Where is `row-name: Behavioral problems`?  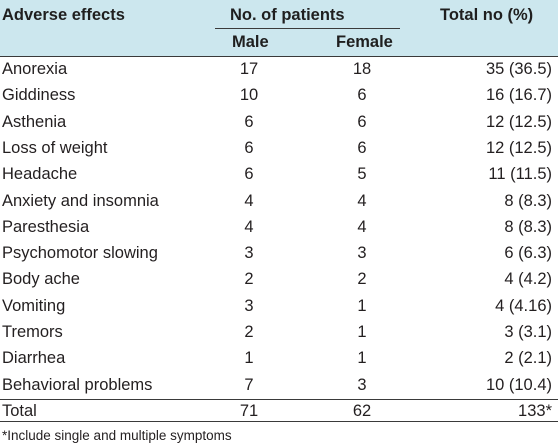 row-name: Behavioral problems is located at coordinates (77, 384).